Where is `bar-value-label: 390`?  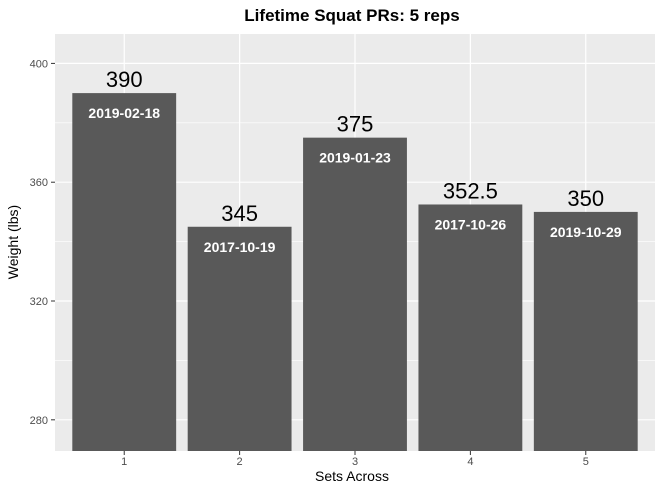 bar-value-label: 390 is located at coordinates (124, 79).